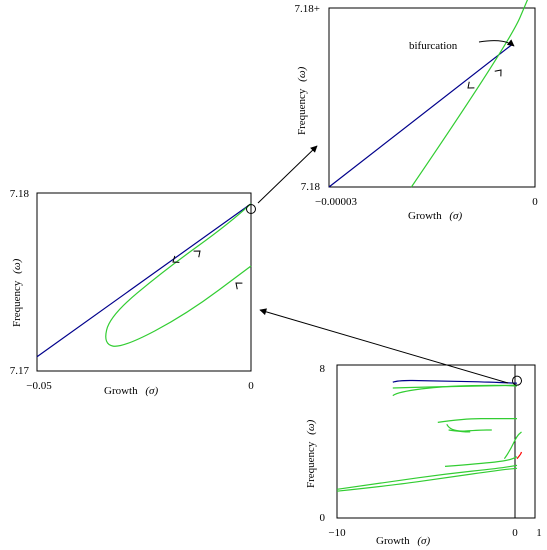 The width and height of the screenshot is (547, 550). I want to click on zoom2-xlabel: Growth (σ), so click(435, 216).